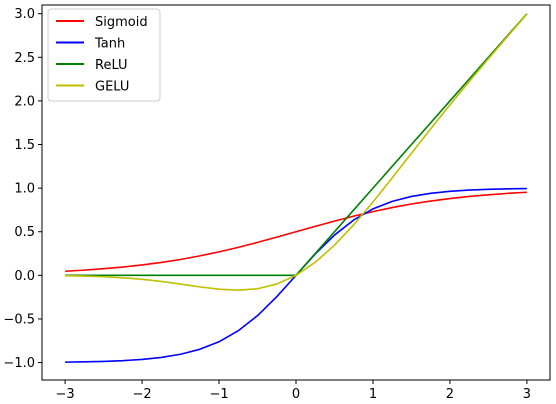 This screenshot has width=556, height=404. What do you see at coordinates (19, 363) in the screenshot?
I see `y-tick-label: −1.0` at bounding box center [19, 363].